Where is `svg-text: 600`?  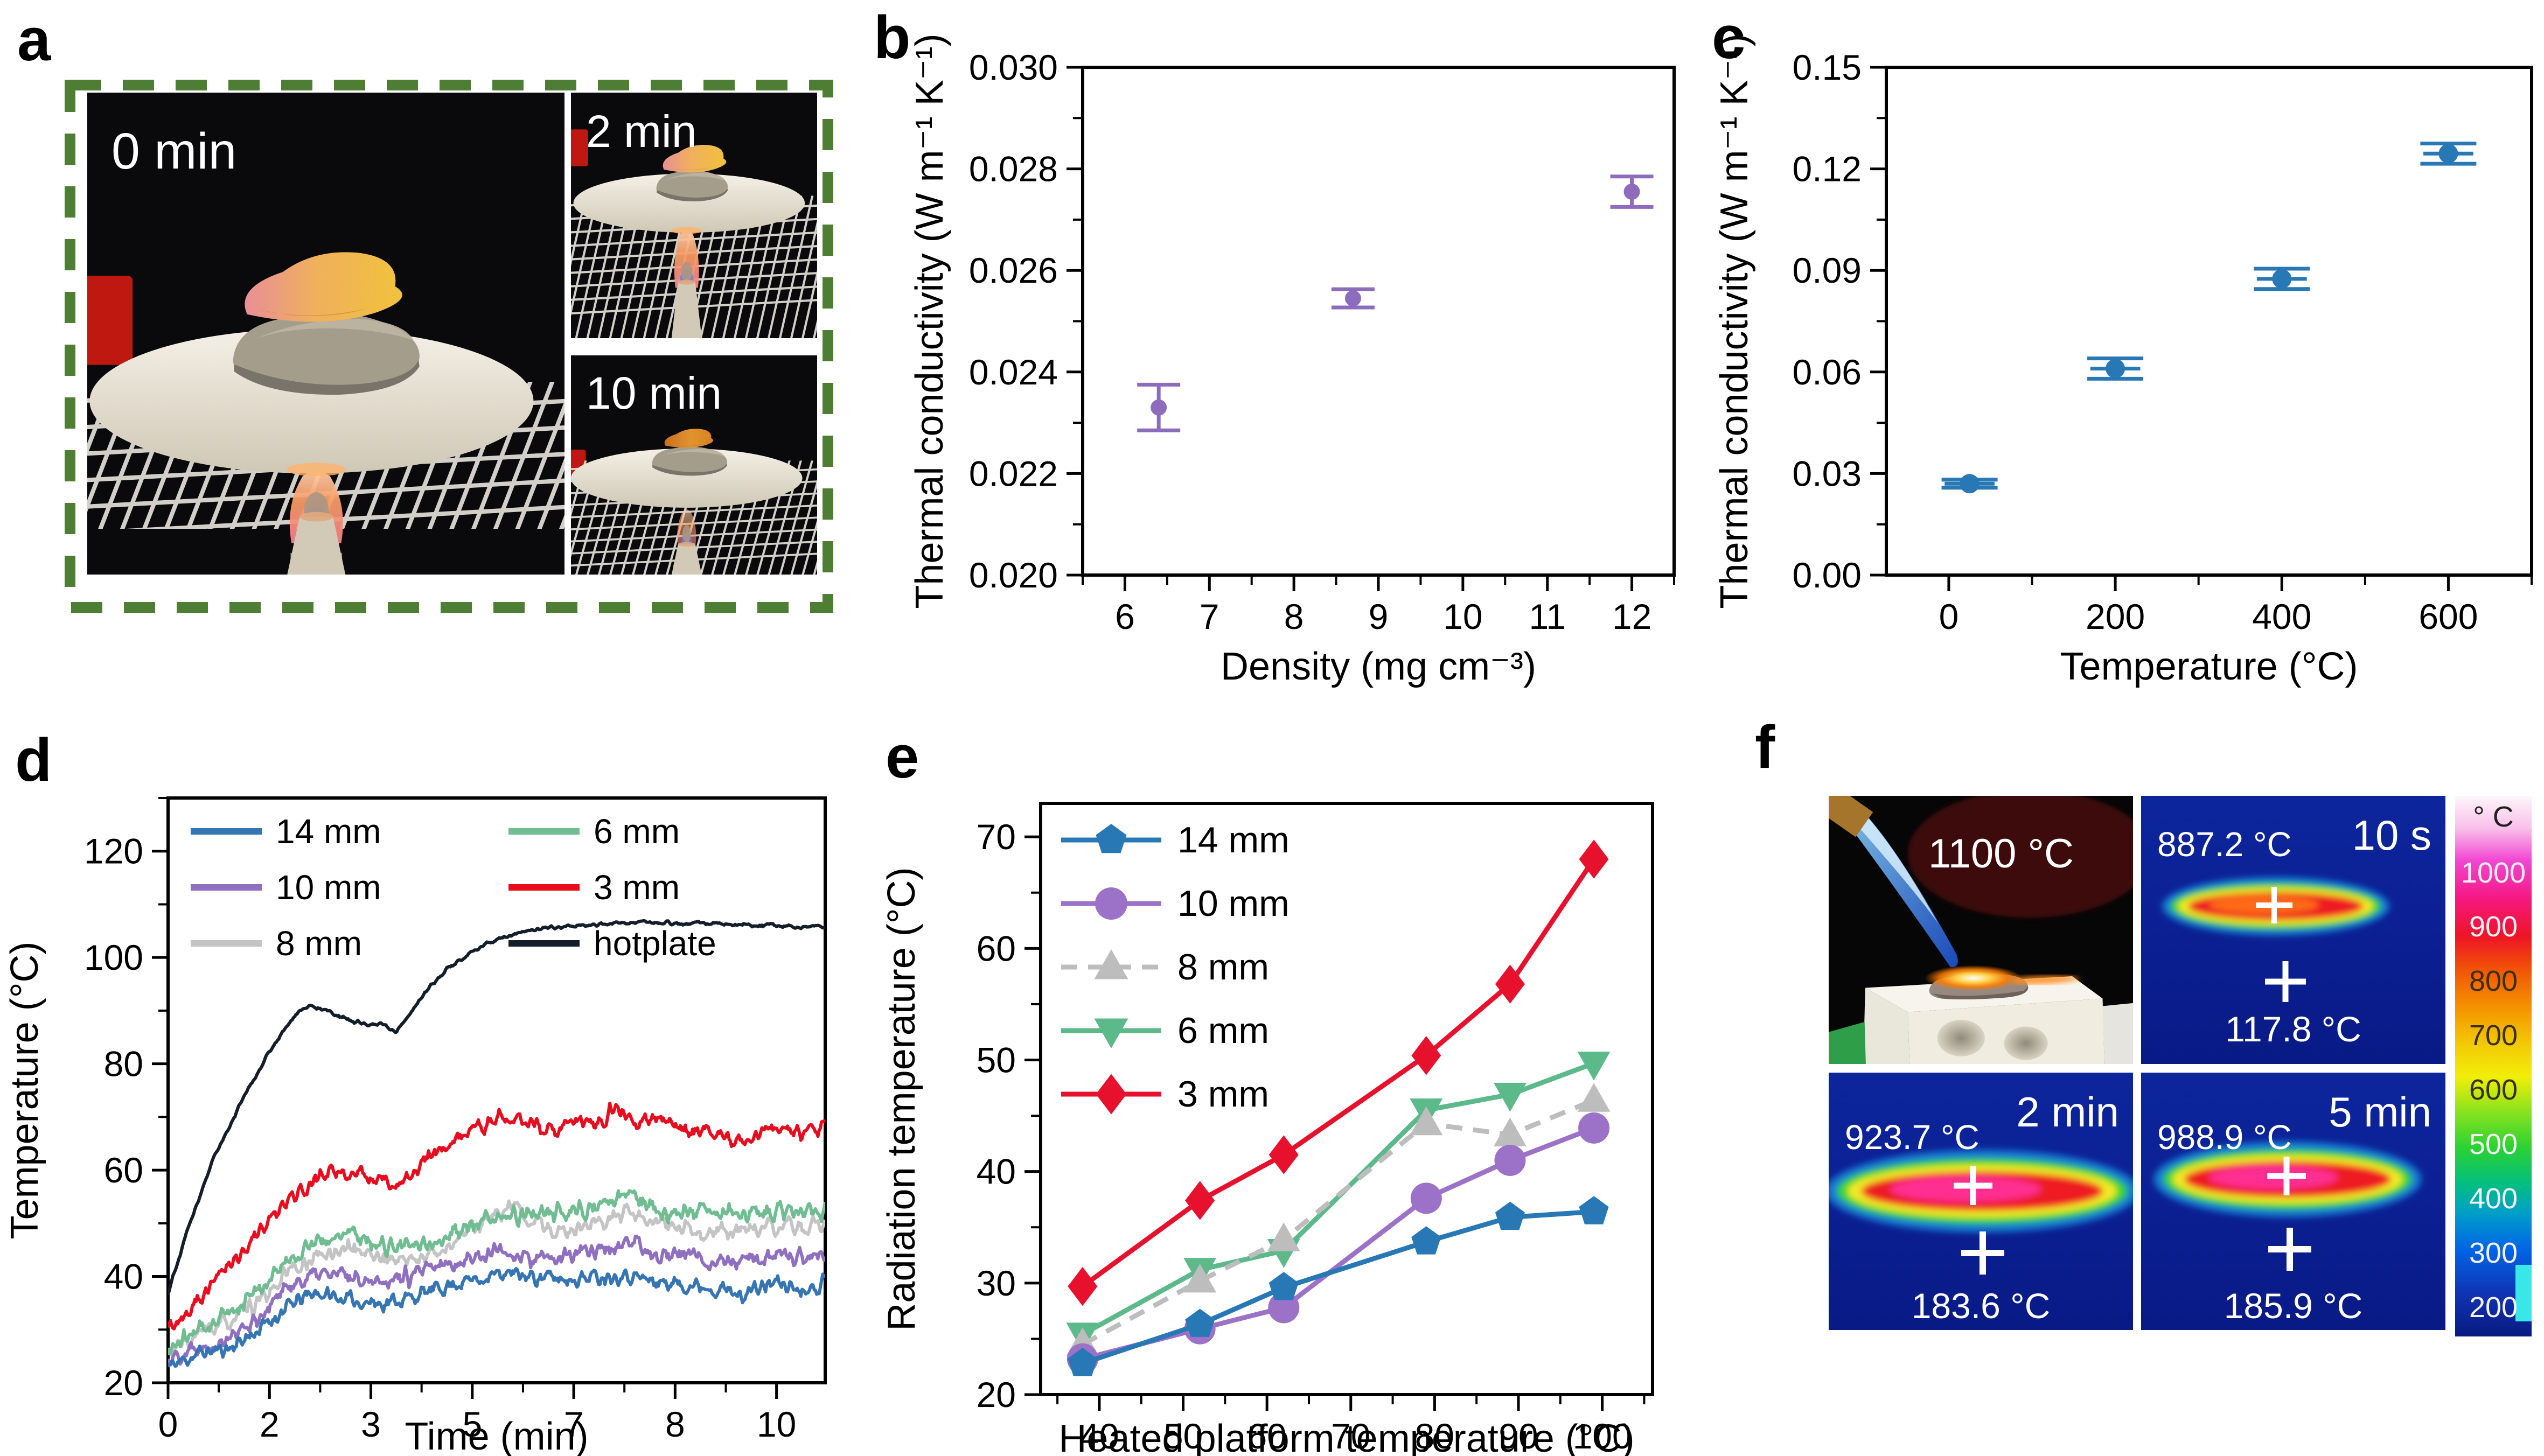 svg-text: 600 is located at coordinates (2448, 616).